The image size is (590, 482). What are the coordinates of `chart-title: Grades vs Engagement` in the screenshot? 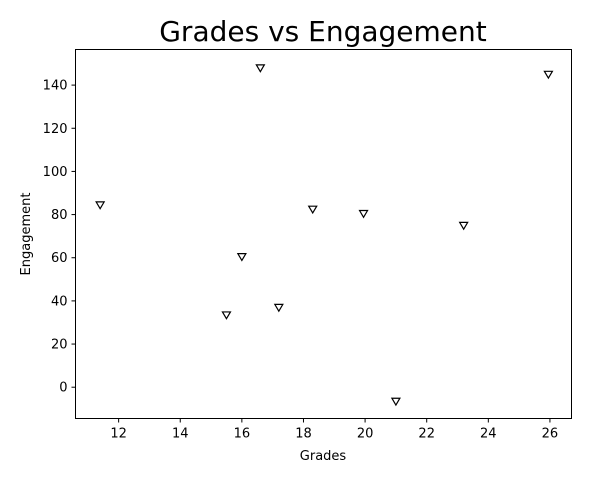 It's located at (323, 31).